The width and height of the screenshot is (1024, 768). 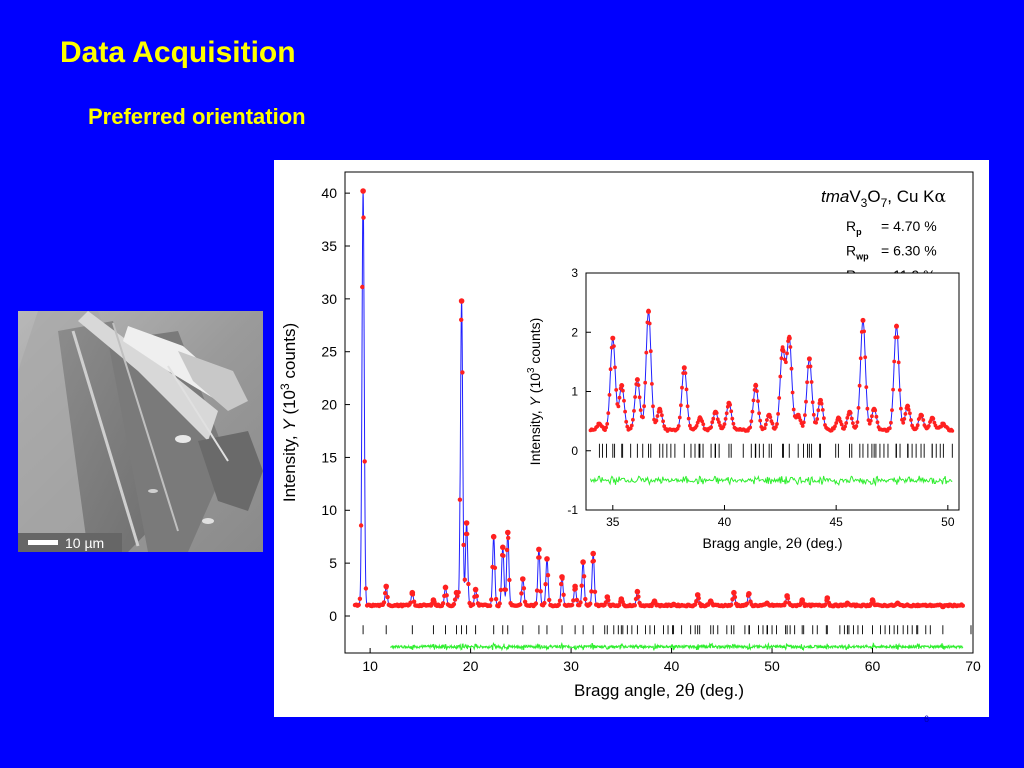 What do you see at coordinates (370, 666) in the screenshot?
I see `main-xtick-label: 10` at bounding box center [370, 666].